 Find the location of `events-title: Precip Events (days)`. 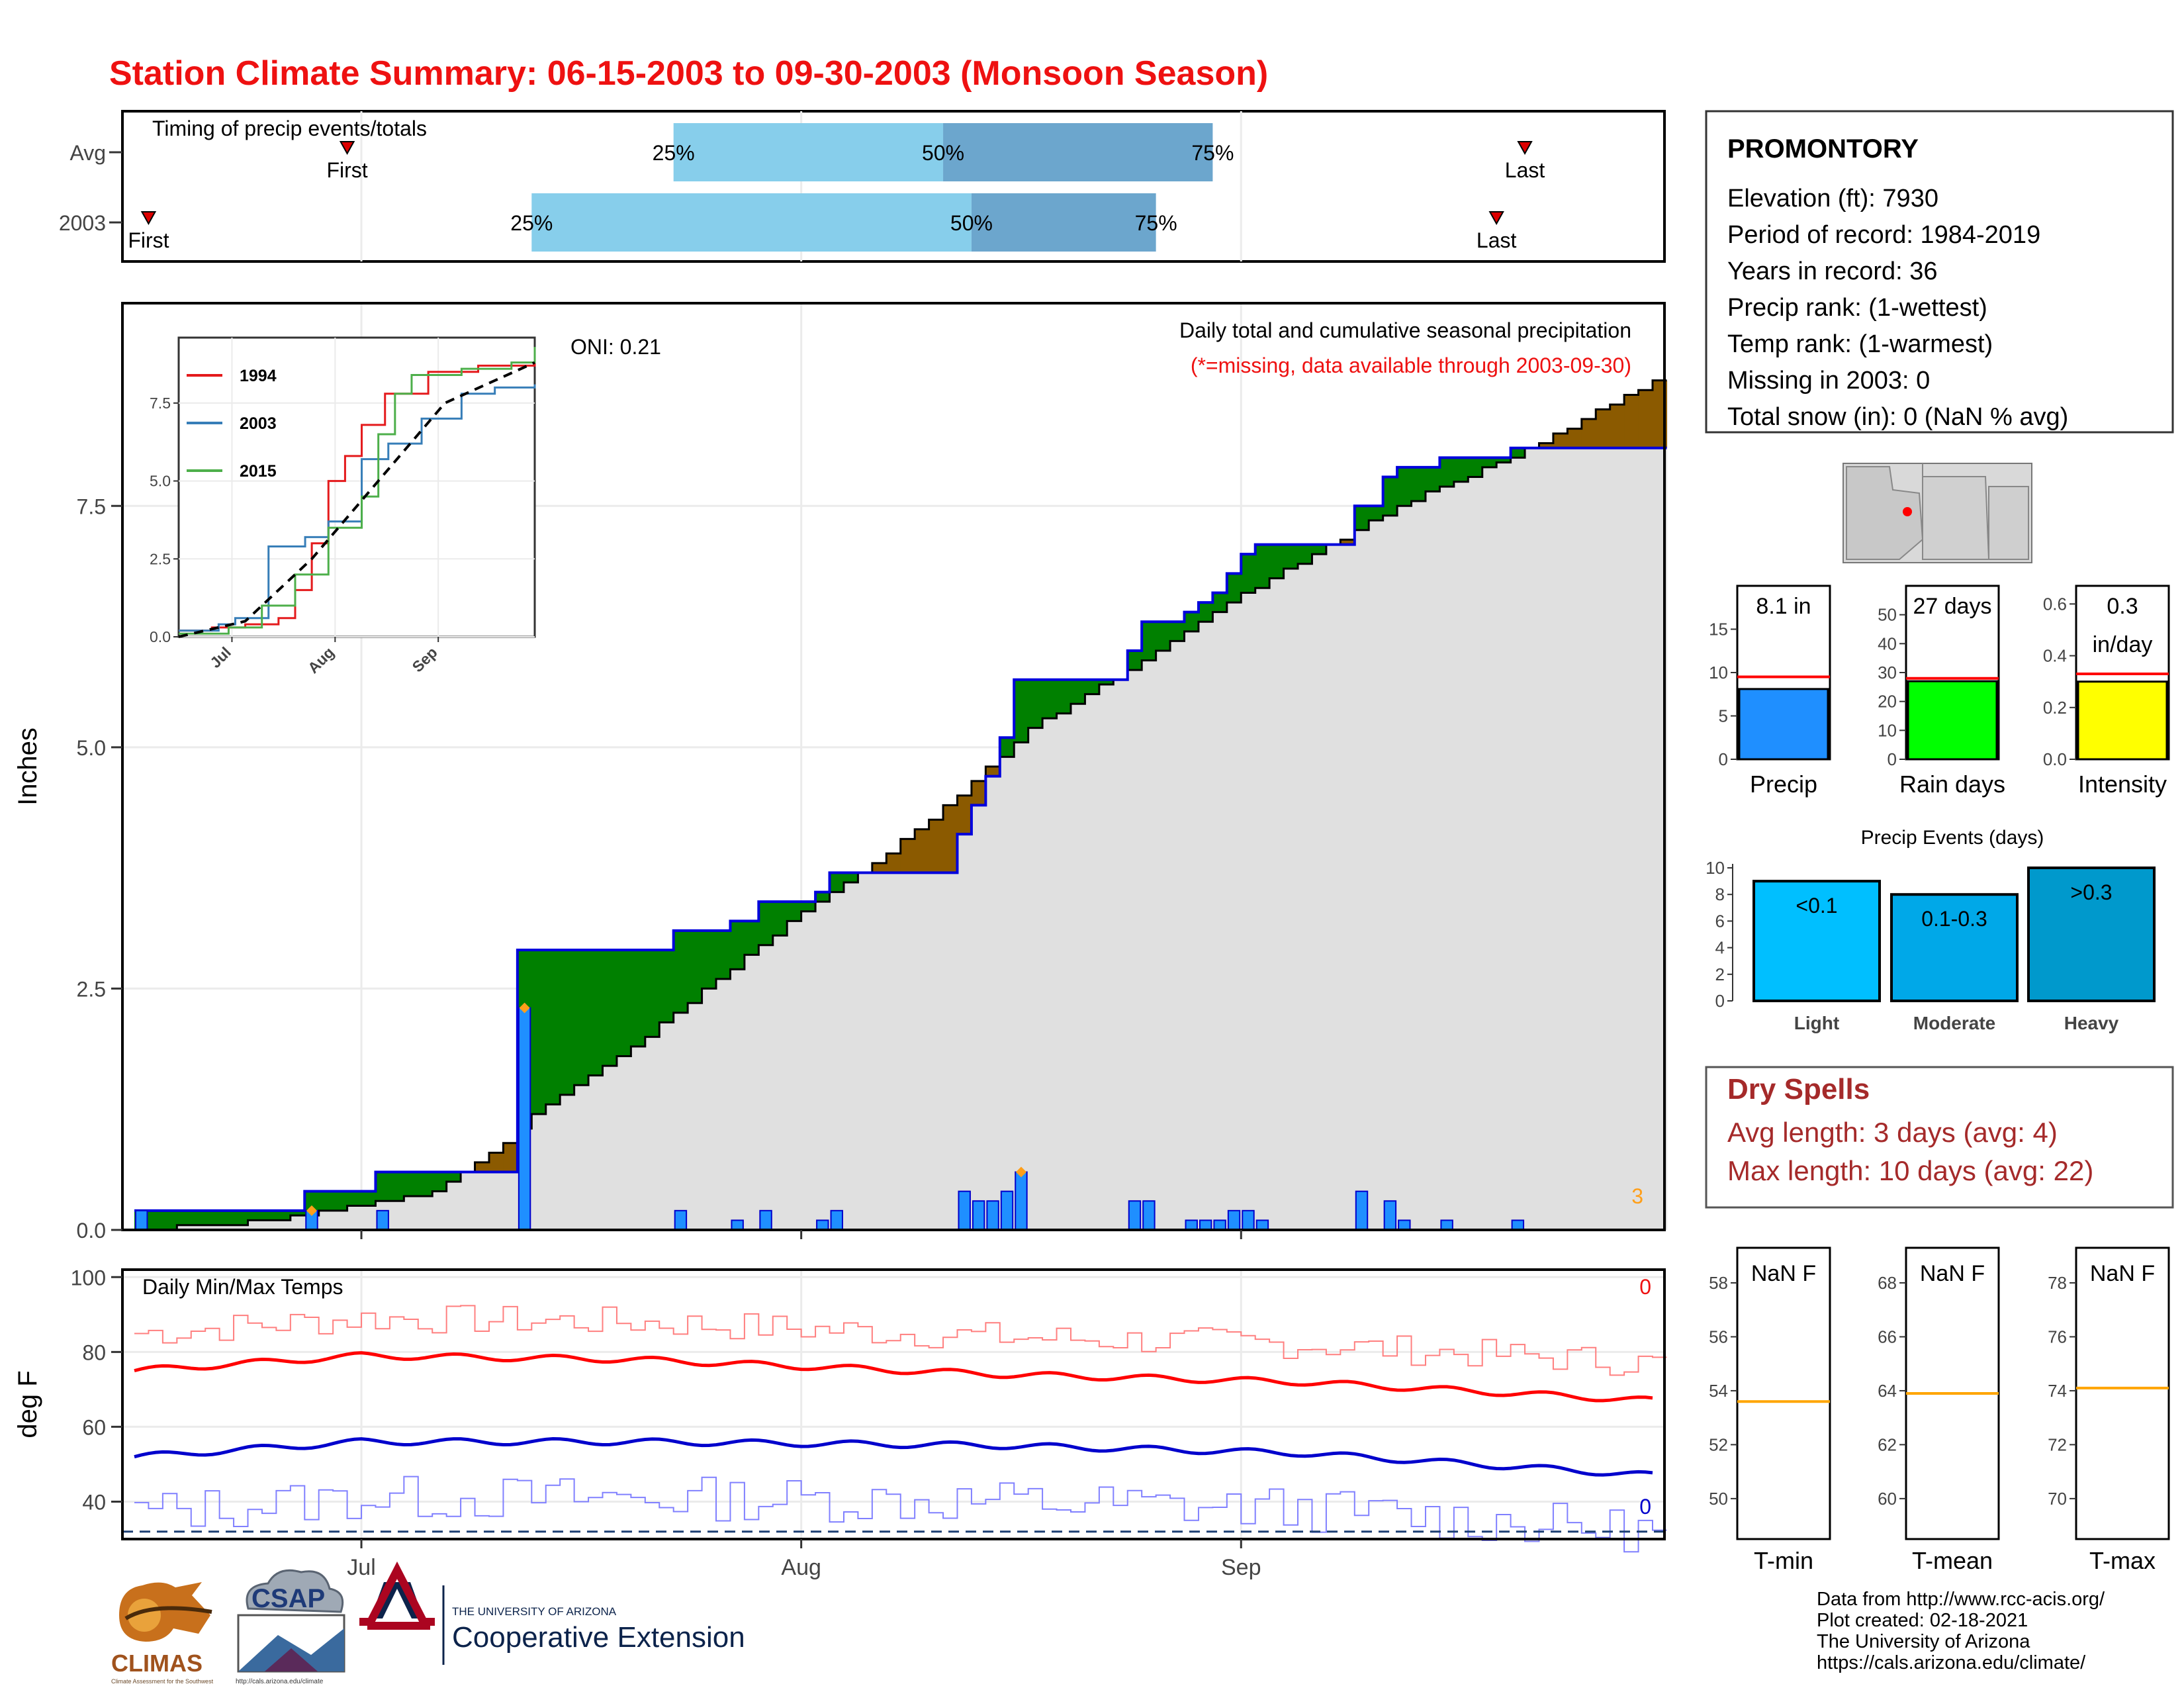

events-title: Precip Events (days) is located at coordinates (1952, 838).